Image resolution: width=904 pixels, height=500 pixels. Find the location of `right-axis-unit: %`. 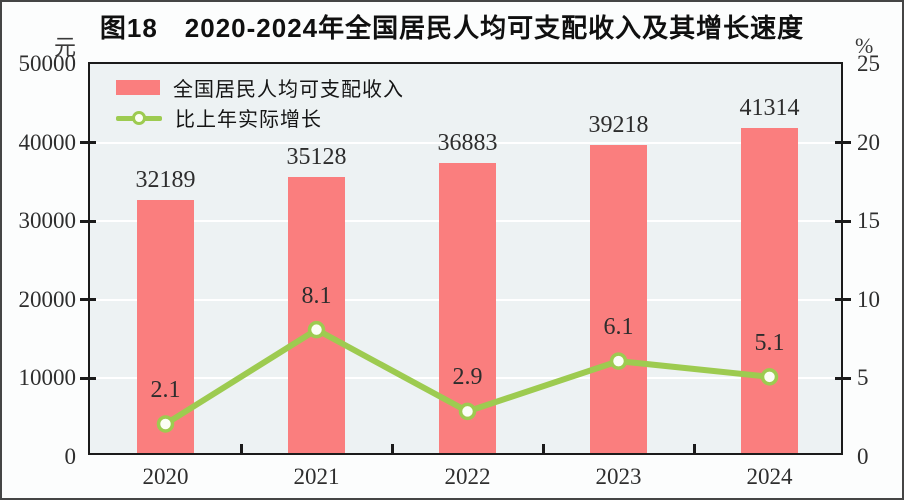

right-axis-unit: % is located at coordinates (864, 45).